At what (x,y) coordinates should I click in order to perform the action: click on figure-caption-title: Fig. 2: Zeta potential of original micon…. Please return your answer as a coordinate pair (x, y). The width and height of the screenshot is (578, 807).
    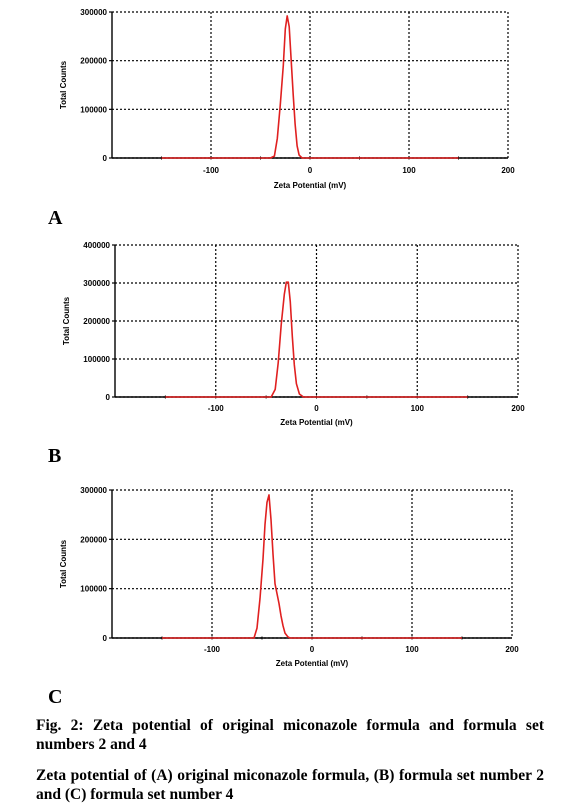
    Looking at the image, I should click on (290, 735).